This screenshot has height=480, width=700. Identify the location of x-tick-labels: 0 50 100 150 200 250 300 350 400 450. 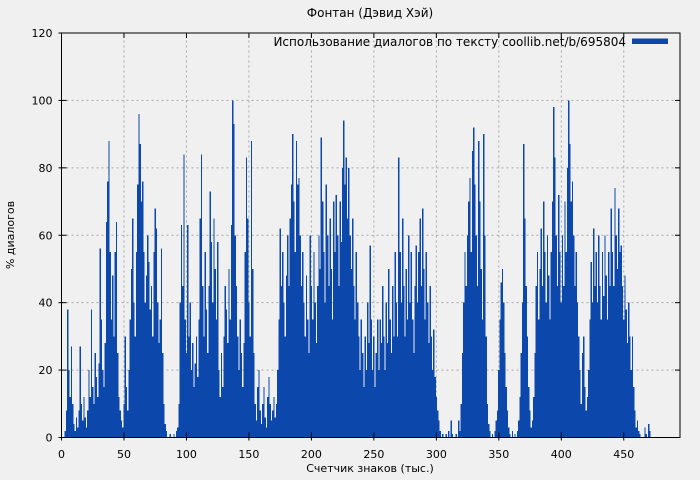
(346, 454).